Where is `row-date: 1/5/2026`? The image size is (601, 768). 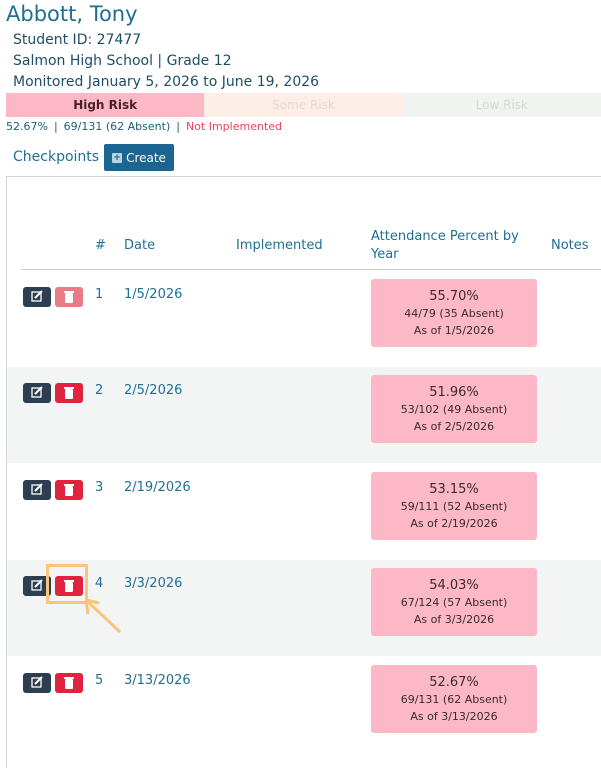
row-date: 1/5/2026 is located at coordinates (153, 294).